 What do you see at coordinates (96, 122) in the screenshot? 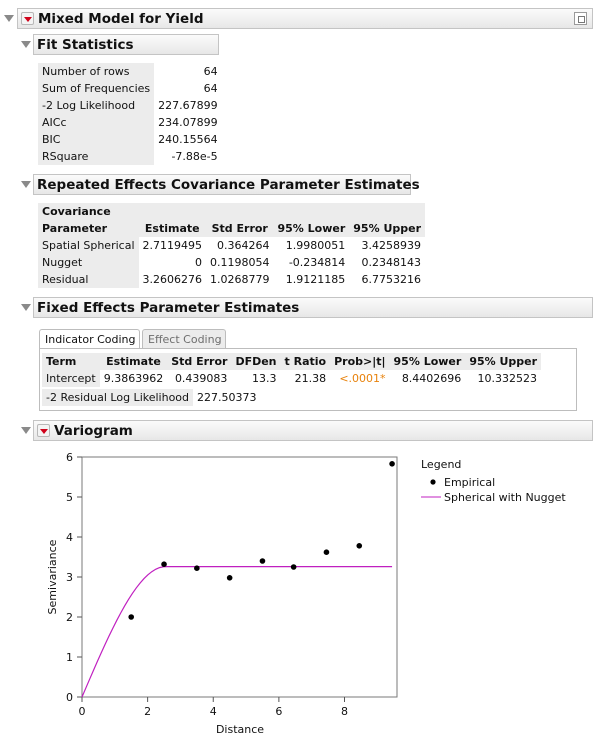
I see `fit-stat-label: AICc` at bounding box center [96, 122].